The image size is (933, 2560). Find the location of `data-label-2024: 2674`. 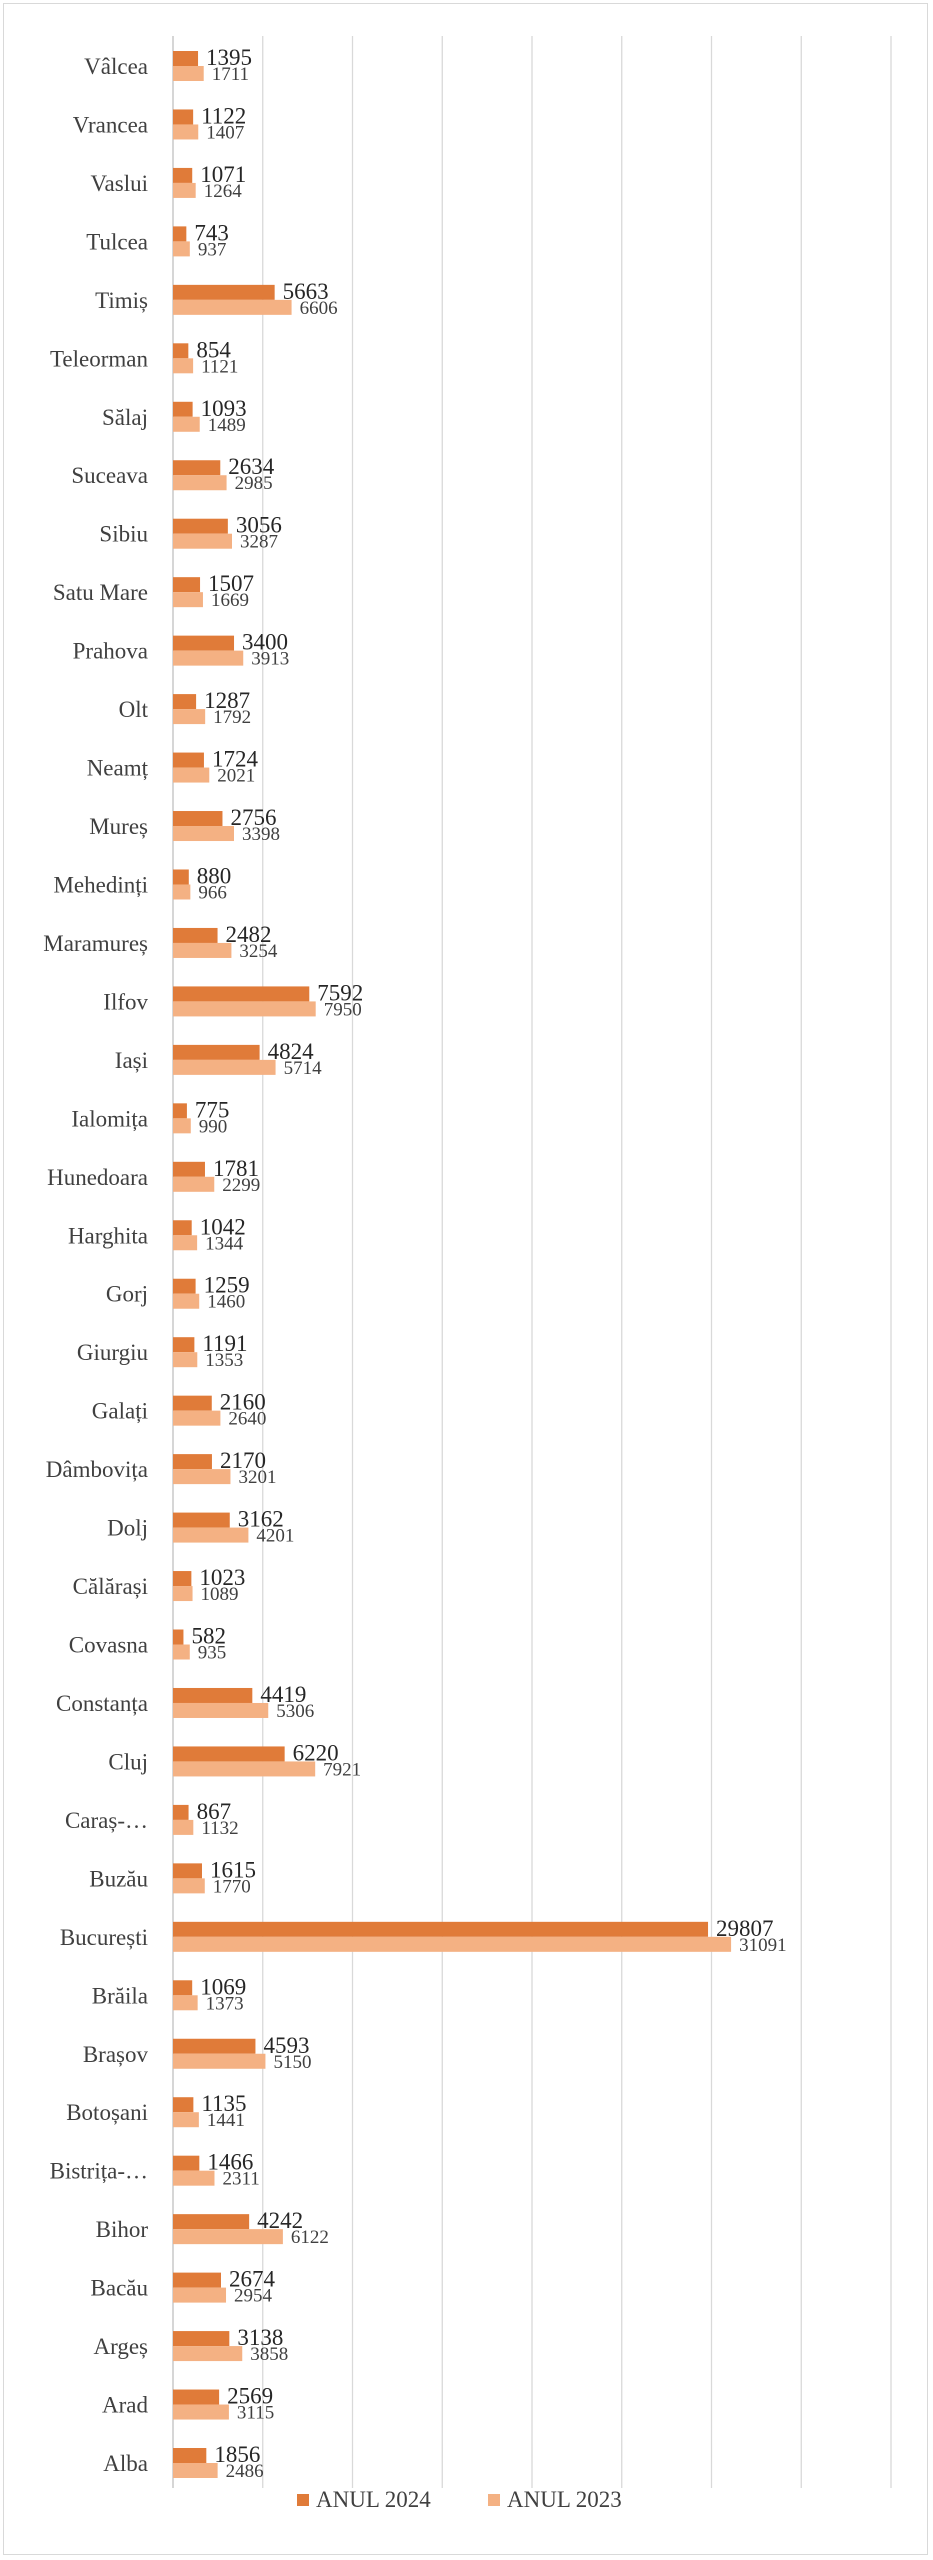

data-label-2024: 2674 is located at coordinates (252, 2279).